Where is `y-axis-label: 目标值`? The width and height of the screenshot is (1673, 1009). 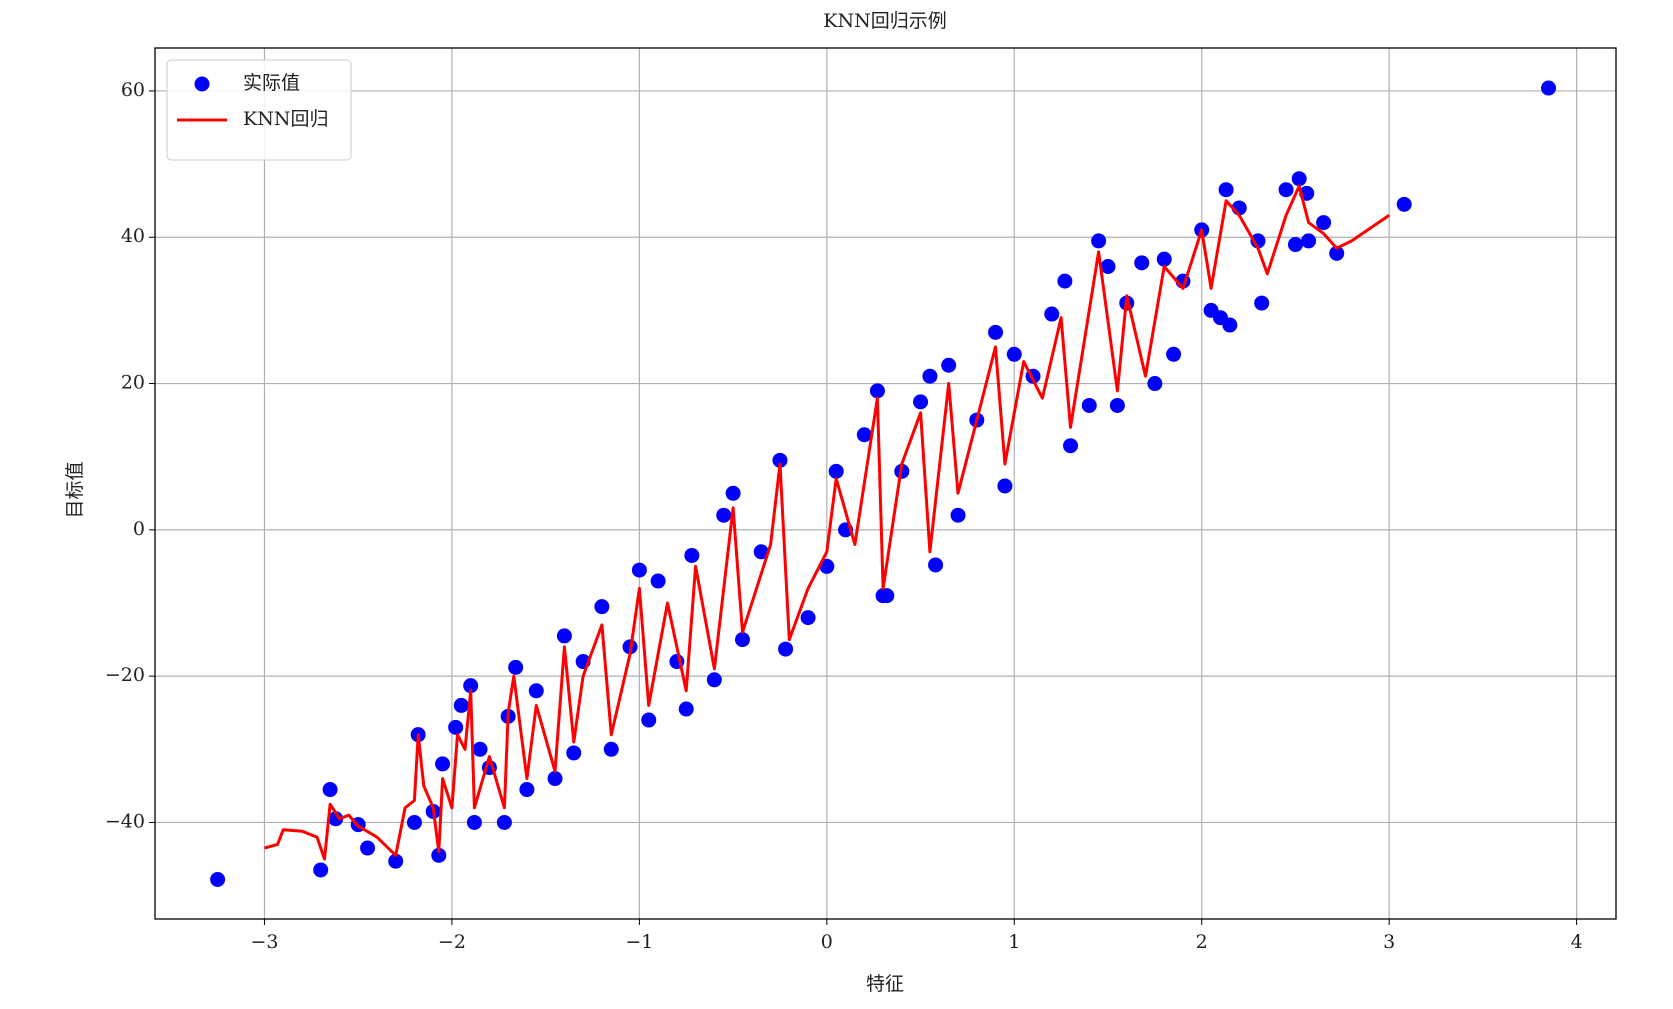
y-axis-label: 目标值 is located at coordinates (75, 489).